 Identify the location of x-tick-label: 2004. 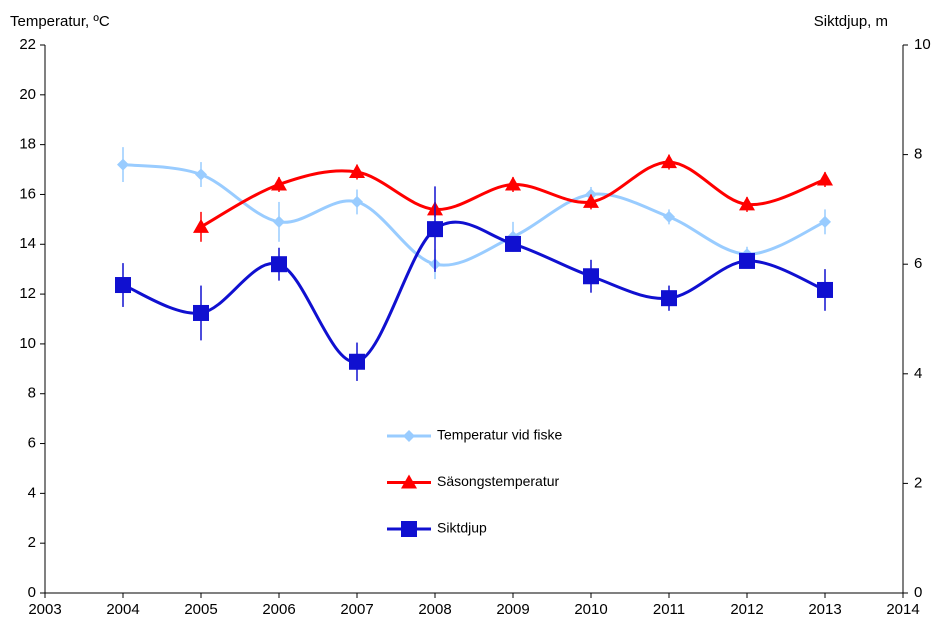
(122, 609).